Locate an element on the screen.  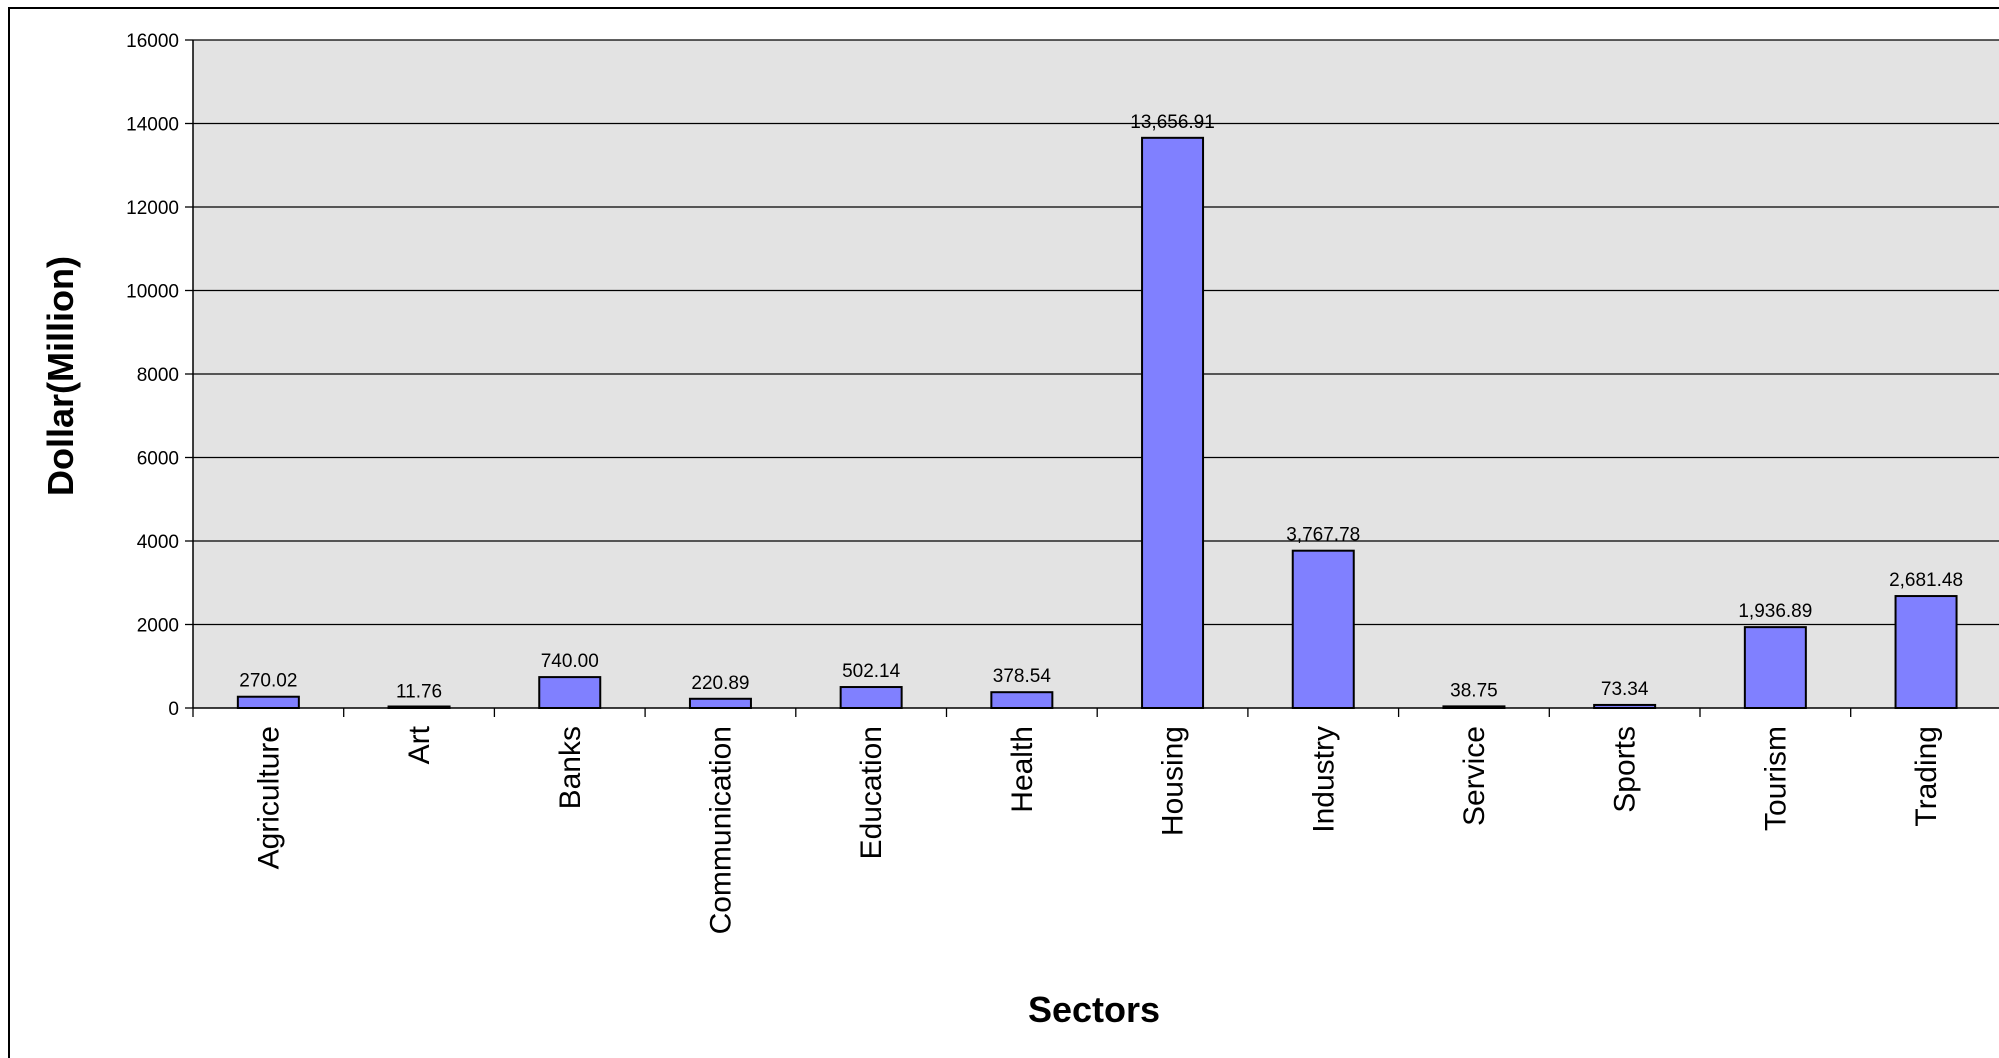
data-label: 2,681.48 is located at coordinates (1926, 580).